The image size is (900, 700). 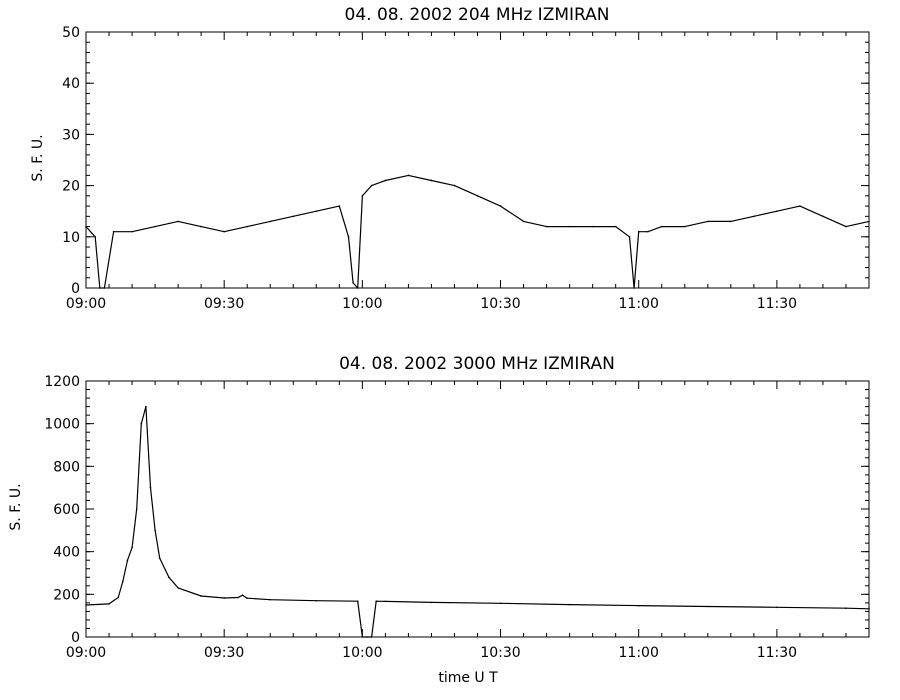 What do you see at coordinates (639, 304) in the screenshot?
I see `chart-204mhz-x-tick-label: 11:00` at bounding box center [639, 304].